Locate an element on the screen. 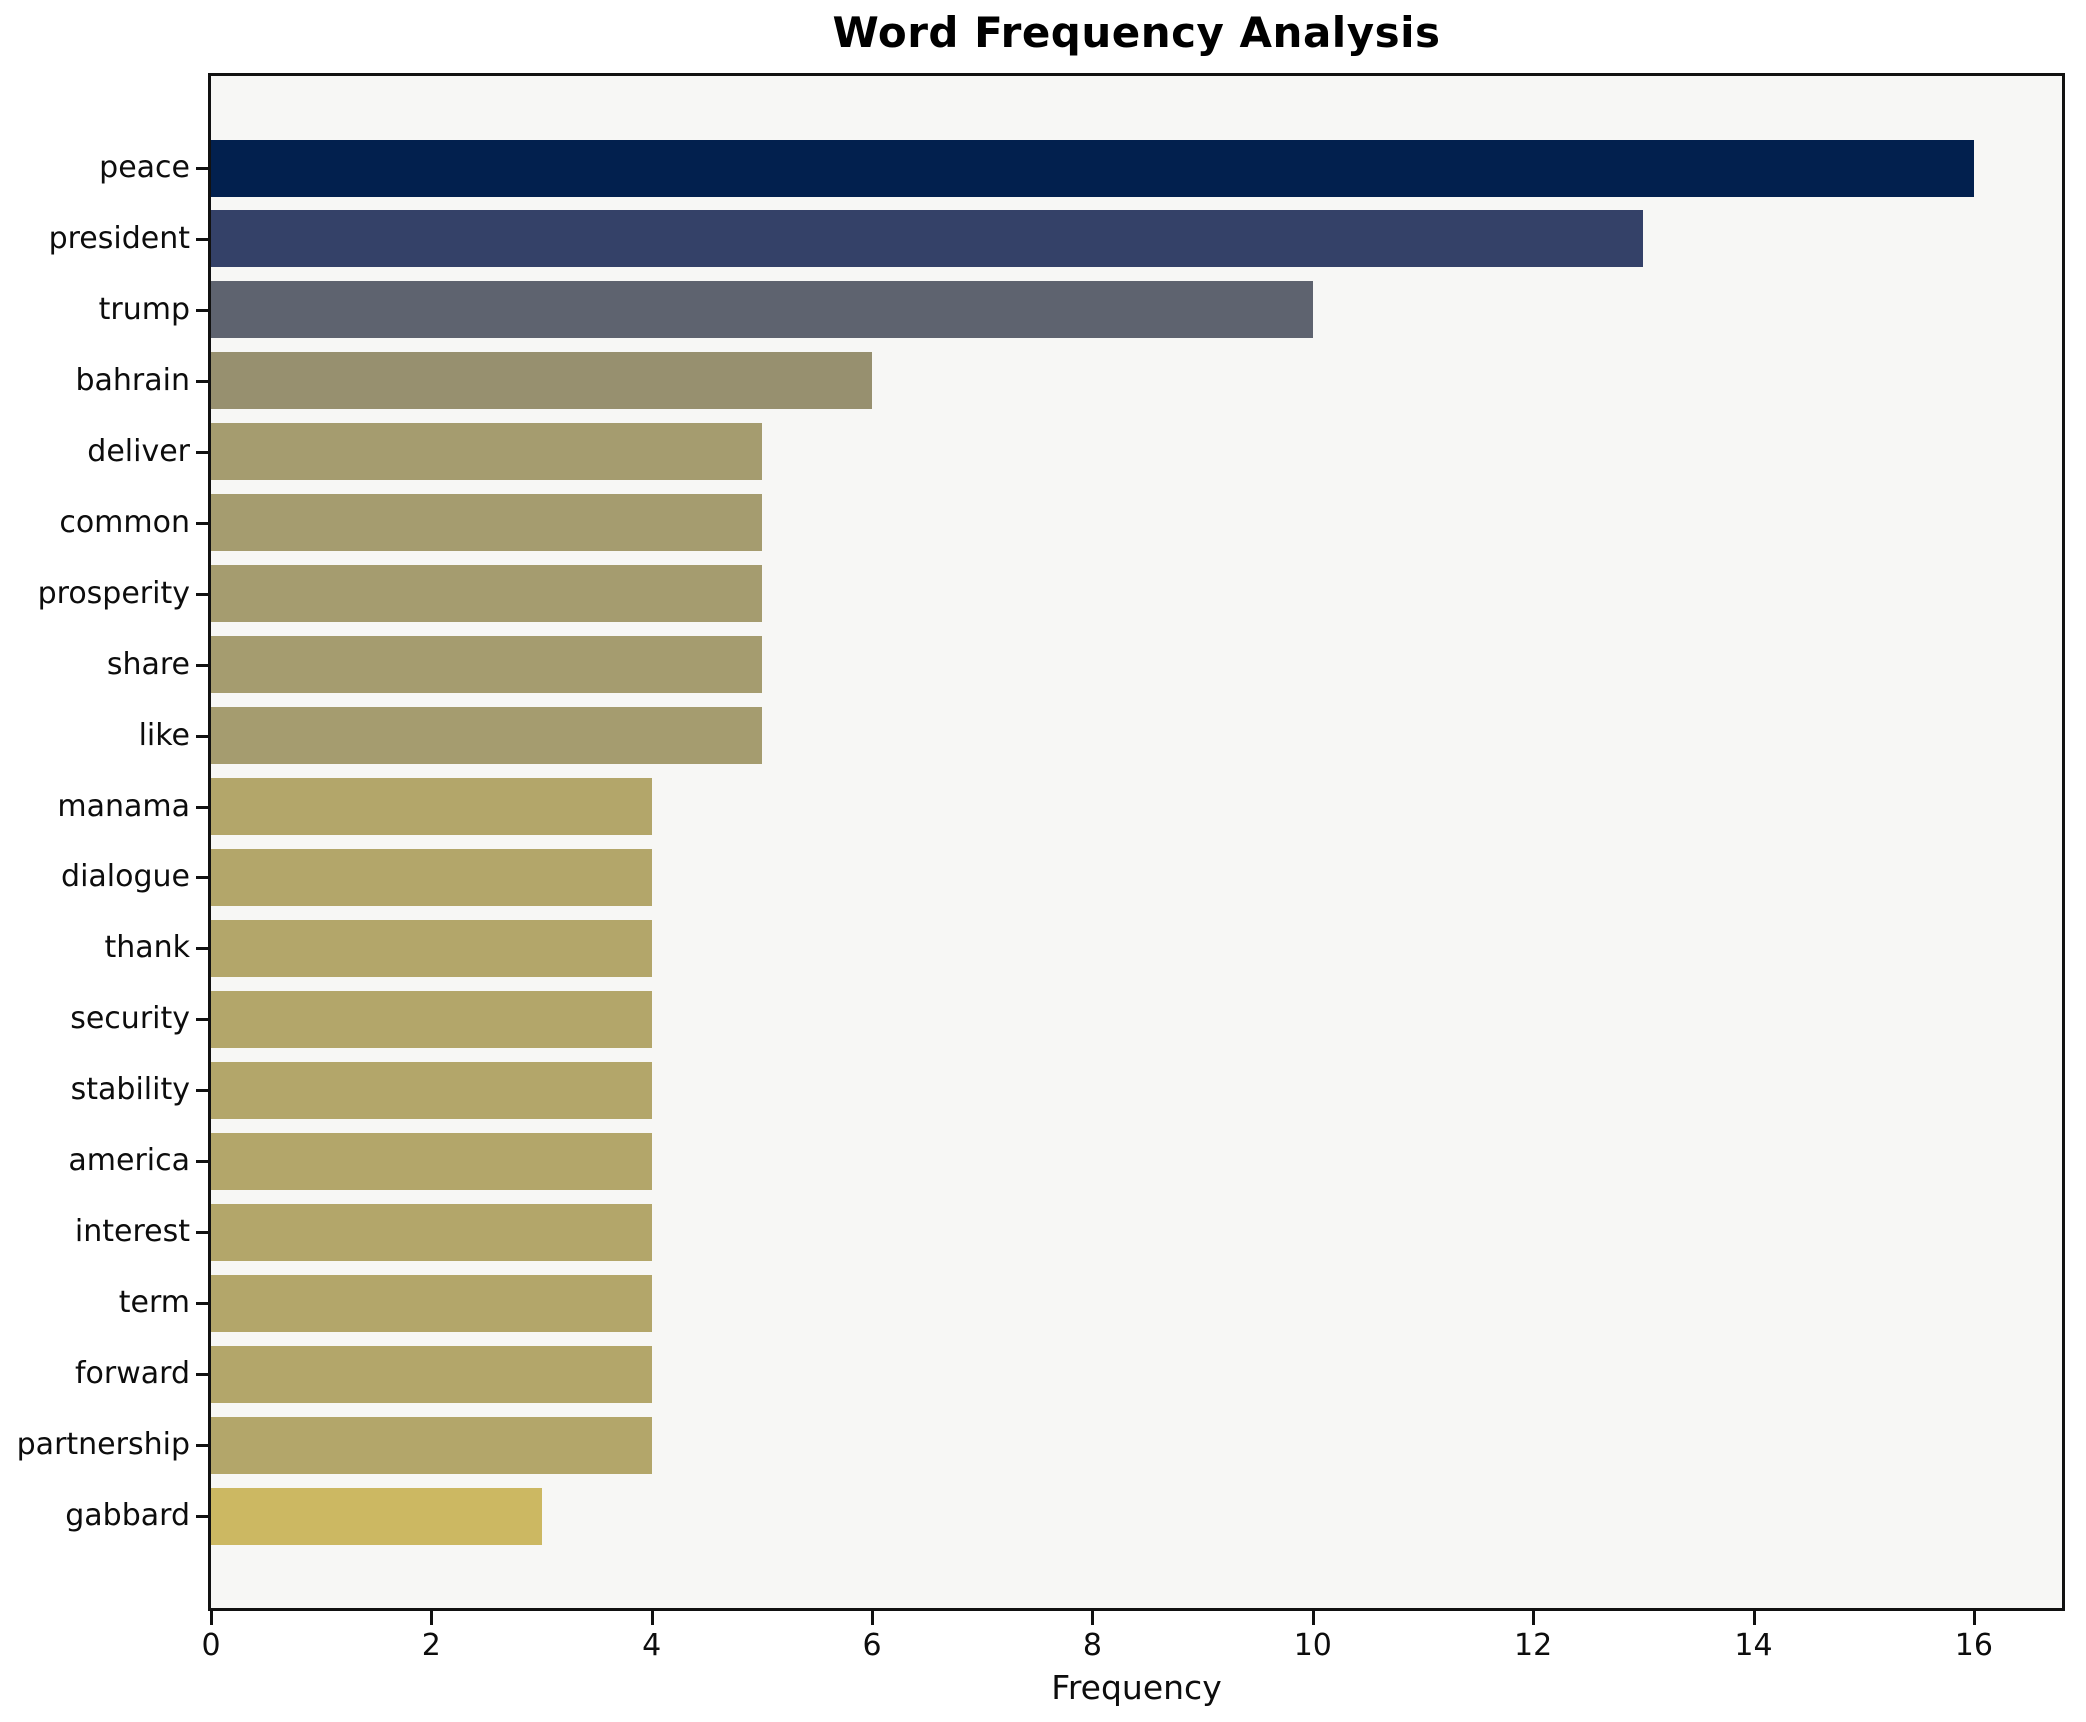 The image size is (2086, 1722). x-tick-label-0: 0 is located at coordinates (211, 1645).